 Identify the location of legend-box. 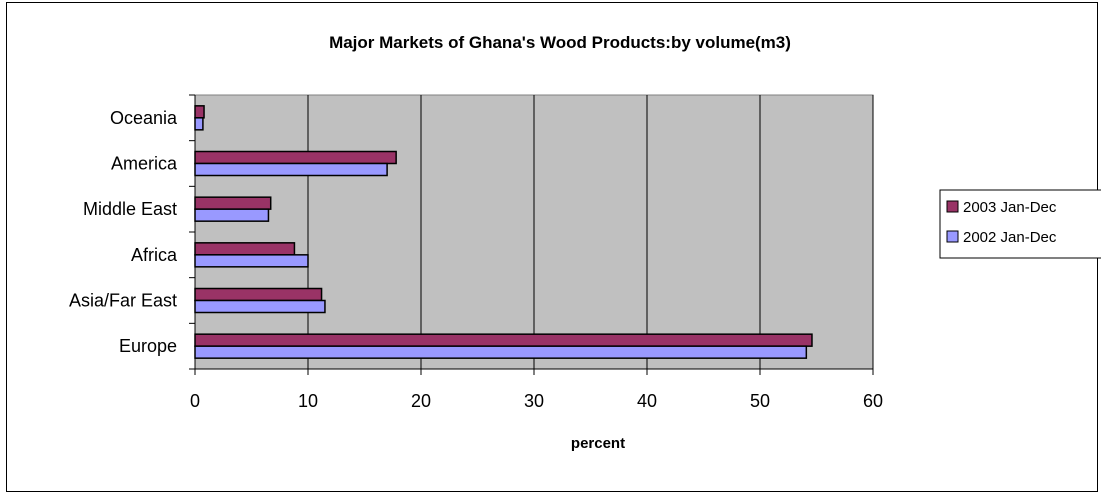
(1020, 224).